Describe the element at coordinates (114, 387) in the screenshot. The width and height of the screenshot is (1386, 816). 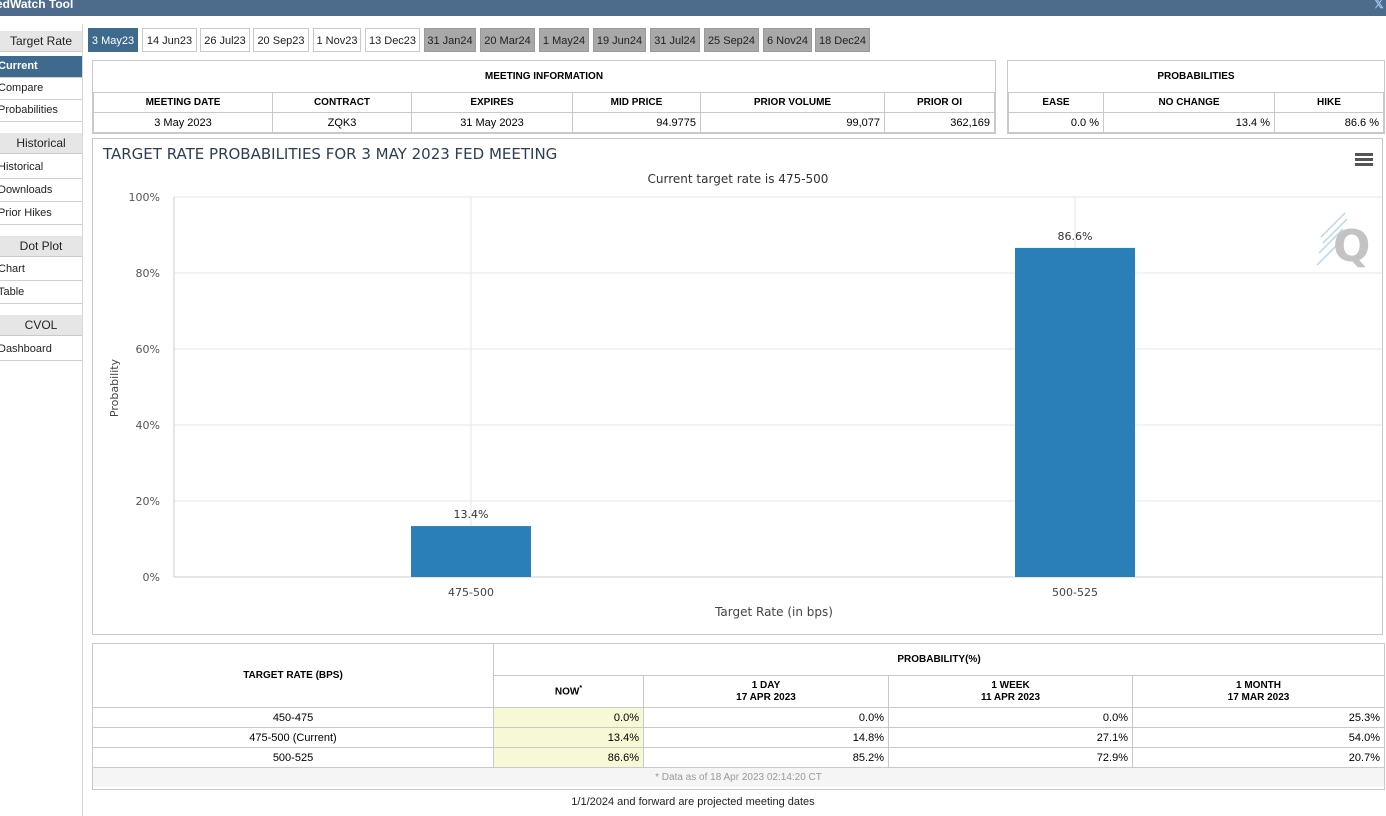
I see `chart-y-axis-label: Probability` at that location.